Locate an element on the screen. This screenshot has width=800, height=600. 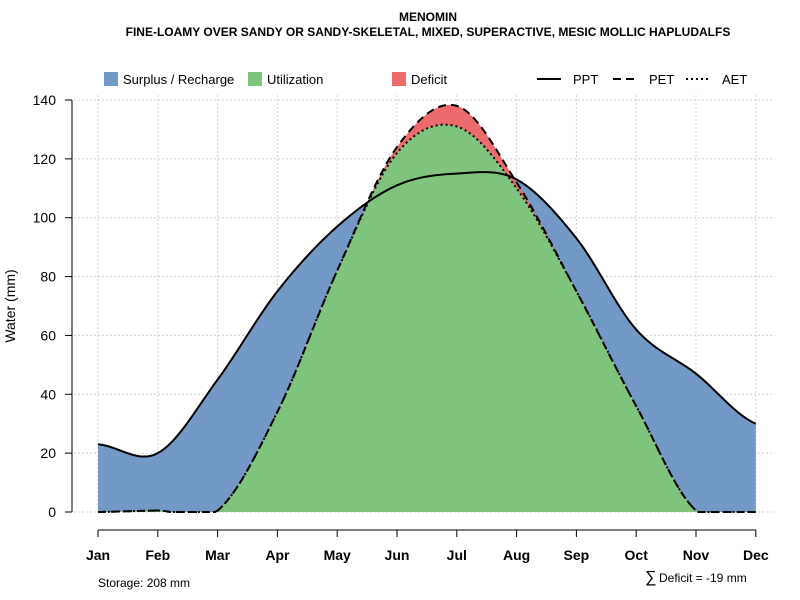
x-tick-label: Dec is located at coordinates (756, 555).